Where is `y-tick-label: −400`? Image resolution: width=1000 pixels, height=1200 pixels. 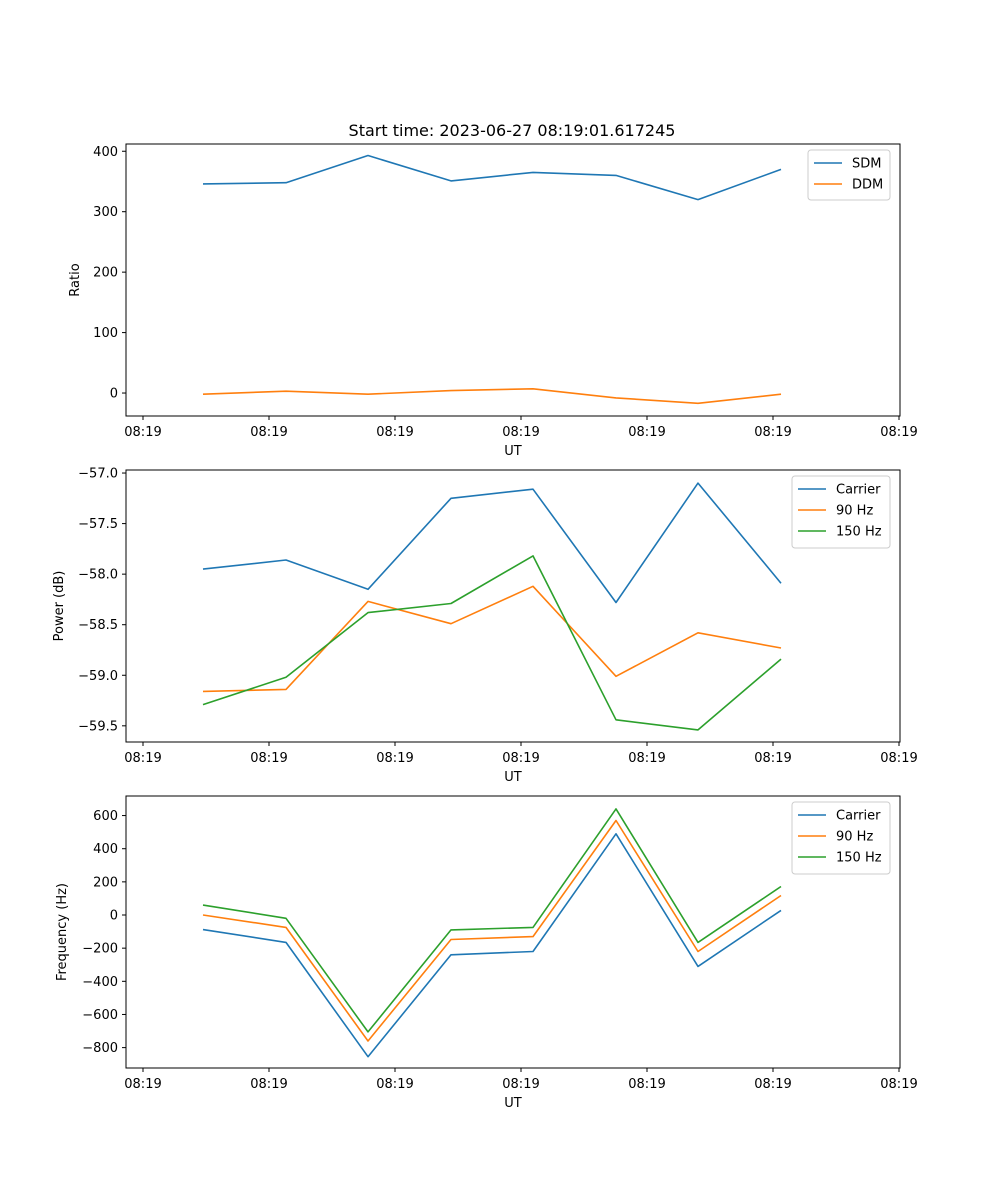
y-tick-label: −400 is located at coordinates (100, 982).